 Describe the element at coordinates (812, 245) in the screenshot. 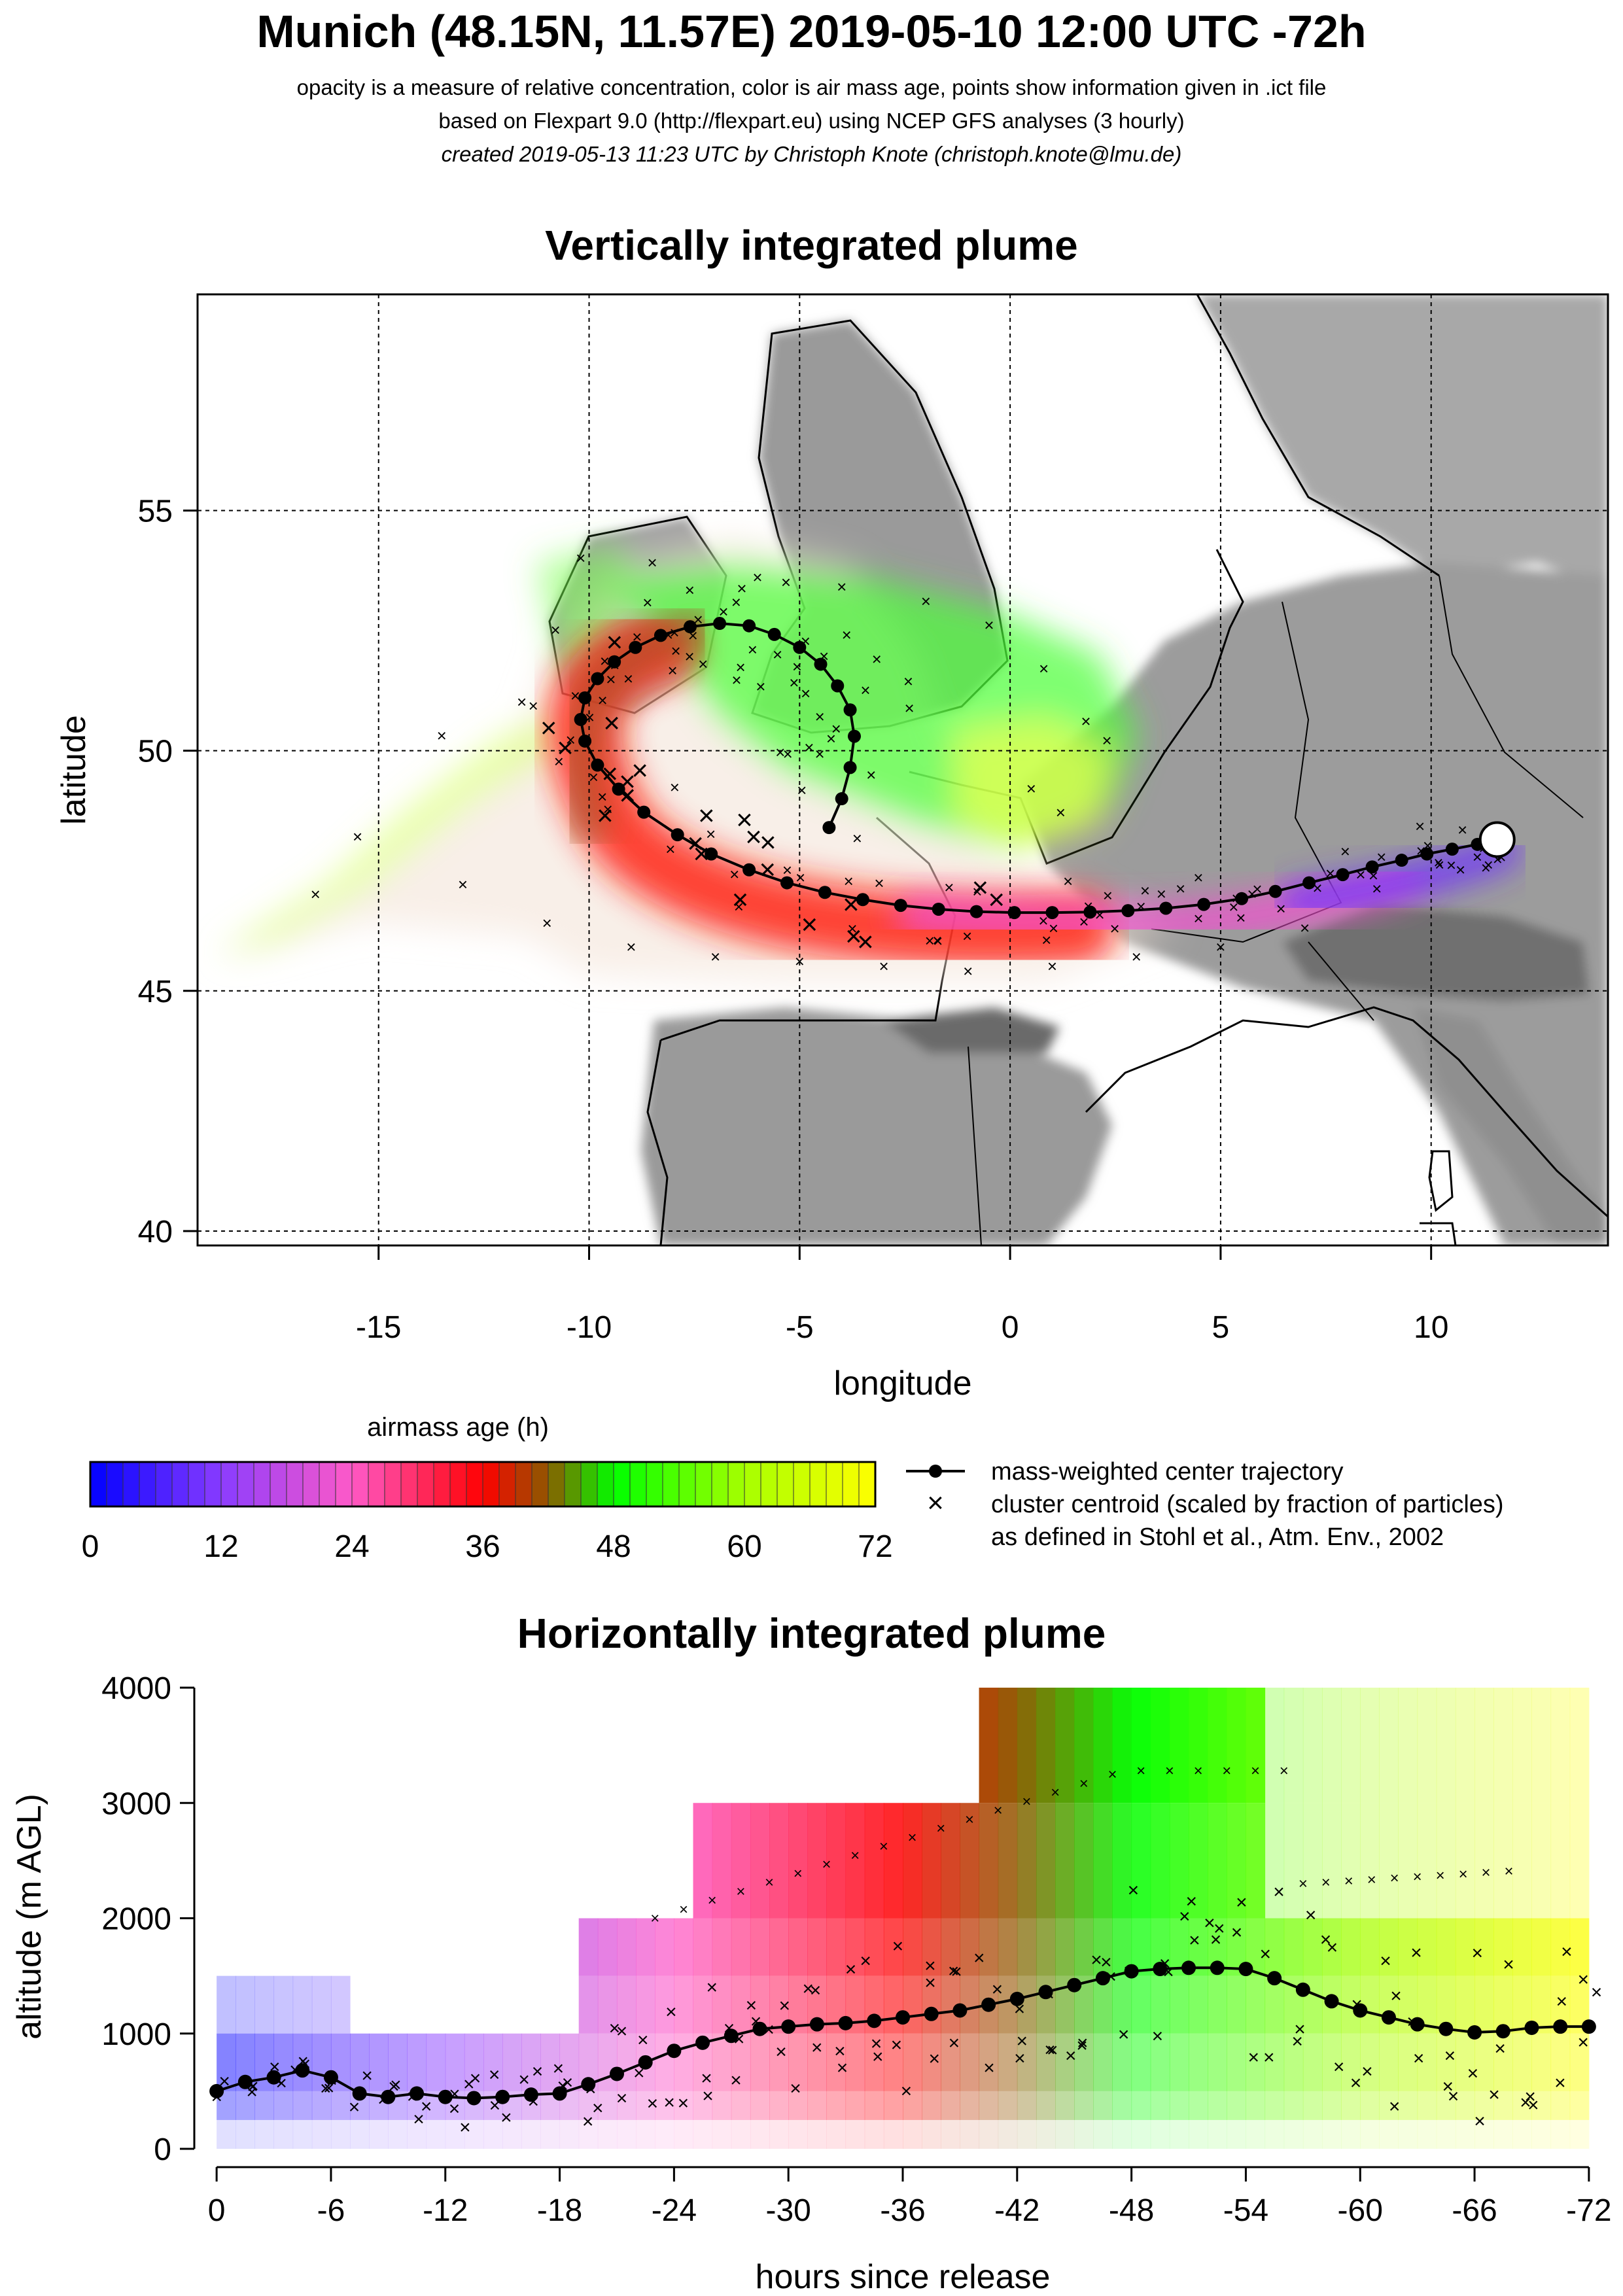

I see `map-panel-title: Vertically integrated plume` at that location.